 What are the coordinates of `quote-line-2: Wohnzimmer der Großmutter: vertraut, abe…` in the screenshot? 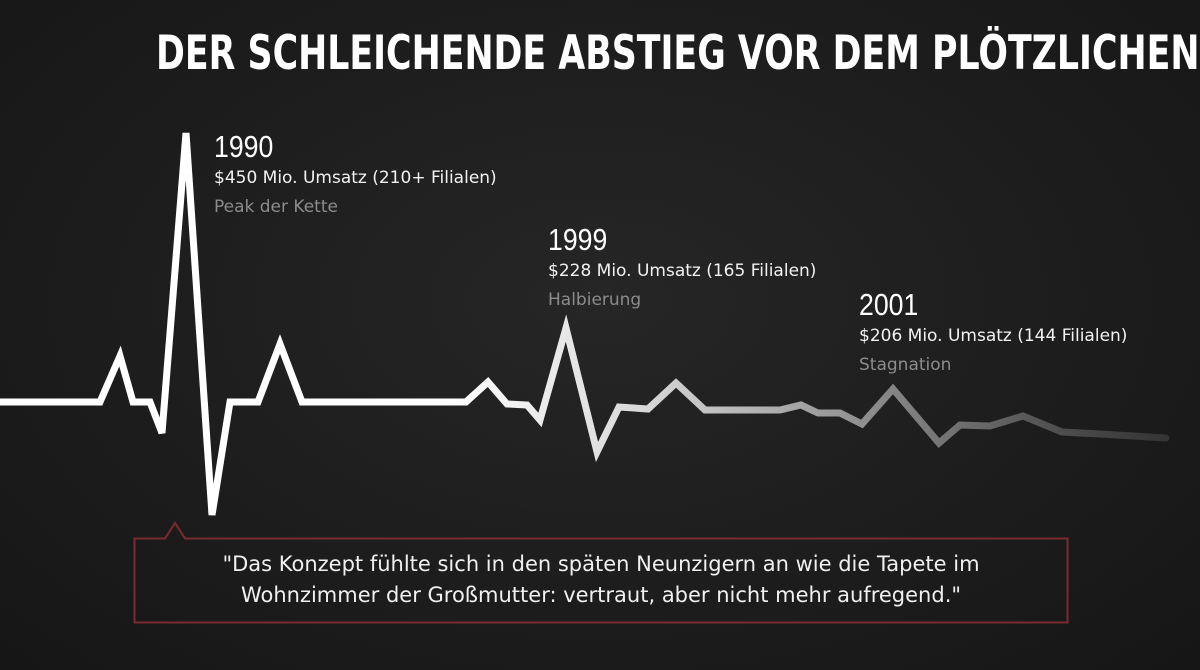 It's located at (601, 595).